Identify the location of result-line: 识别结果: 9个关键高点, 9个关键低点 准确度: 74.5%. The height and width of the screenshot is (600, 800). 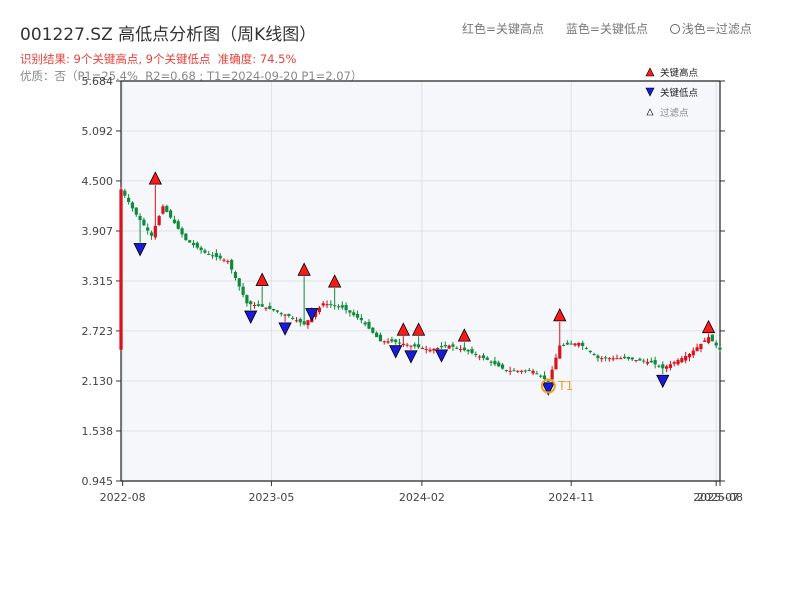
(158, 59).